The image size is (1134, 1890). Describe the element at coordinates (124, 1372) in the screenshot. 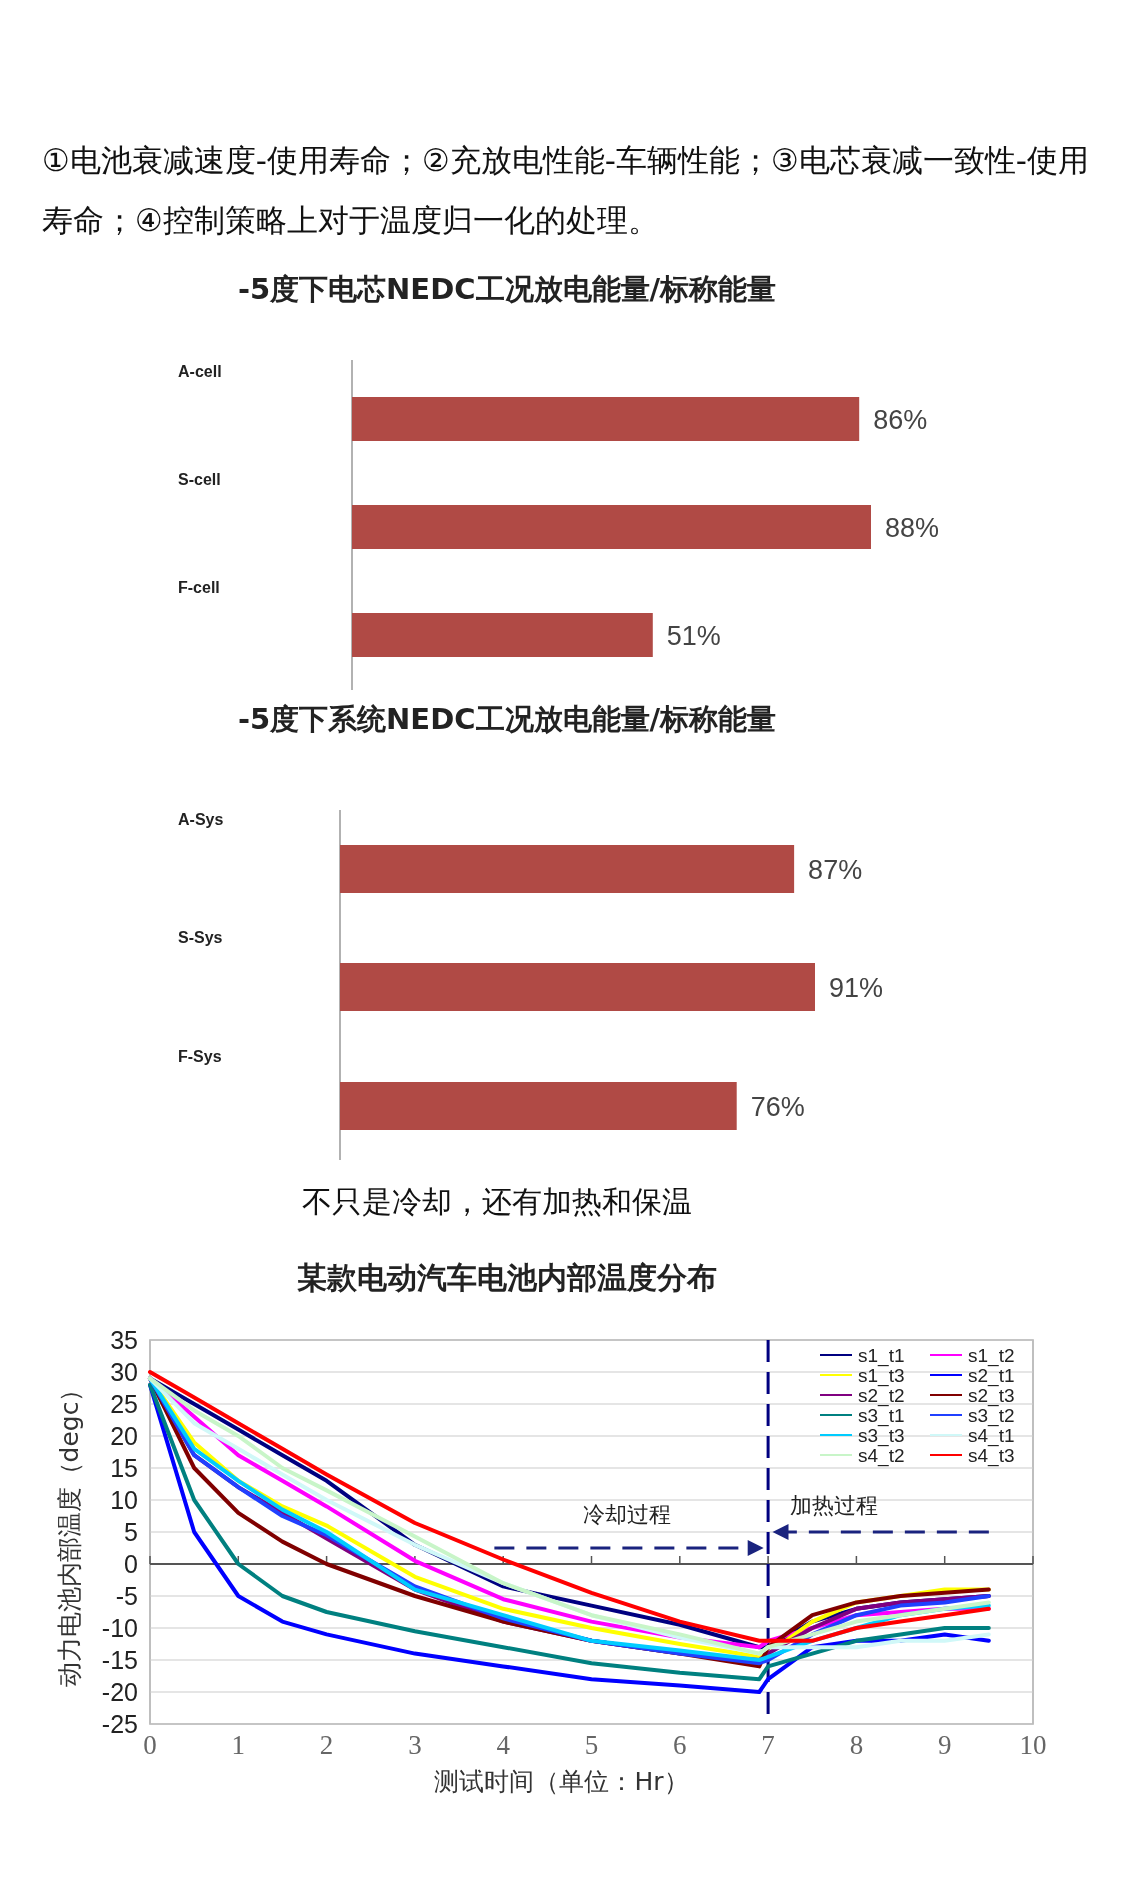

I see `y-tick-label: 30` at that location.